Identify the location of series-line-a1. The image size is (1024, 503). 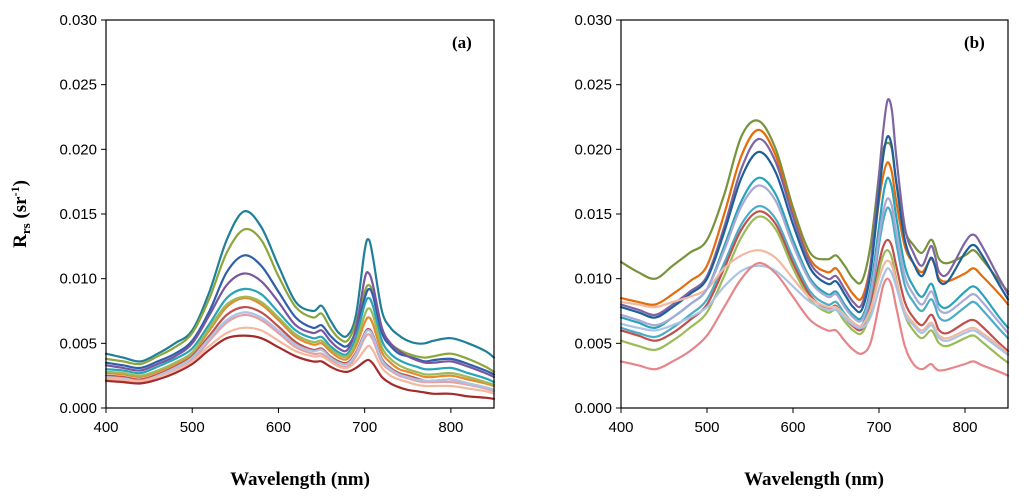
(300, 286).